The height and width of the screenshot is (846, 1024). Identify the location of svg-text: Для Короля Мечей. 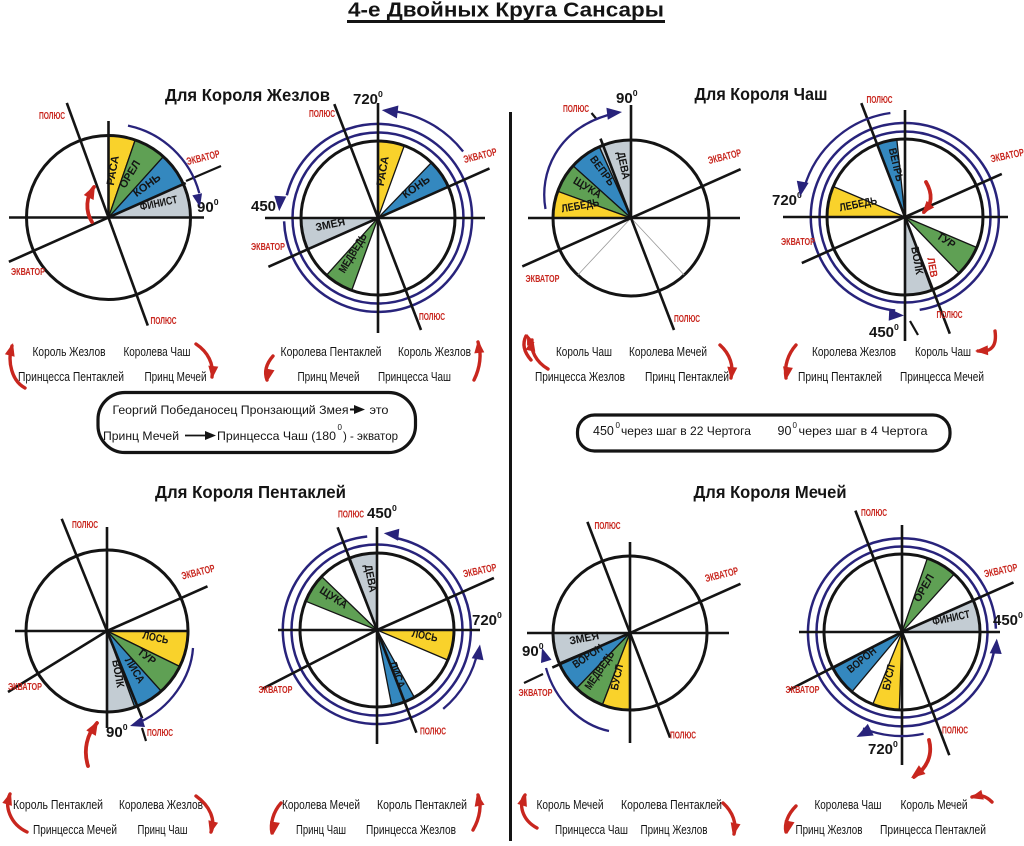
(770, 492).